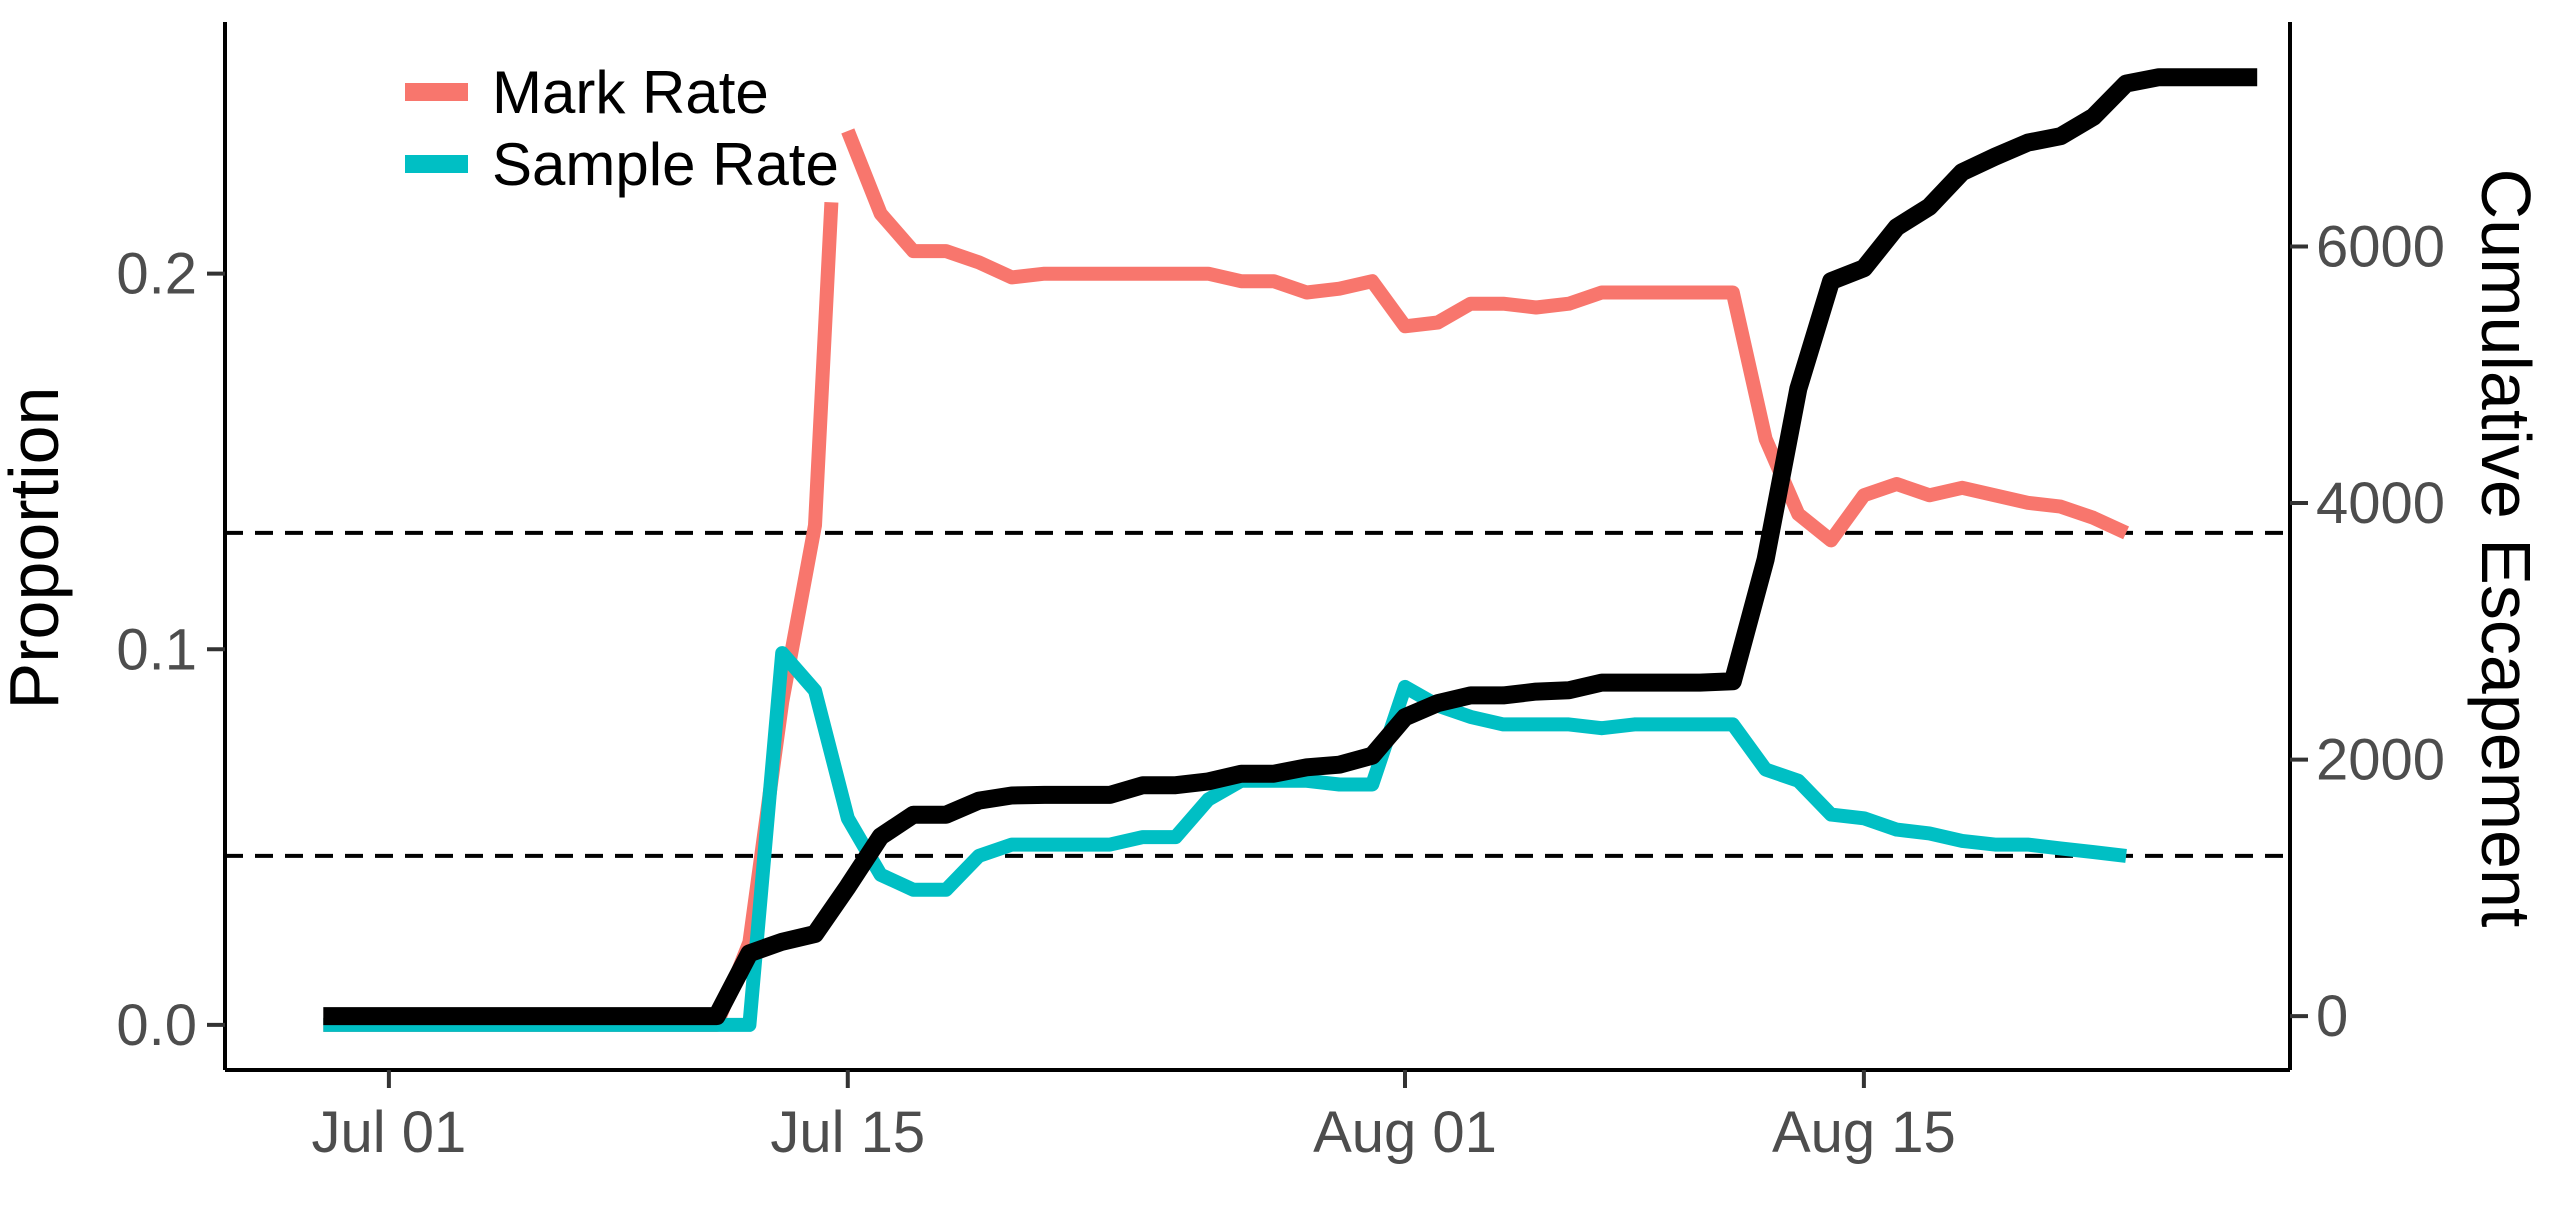  Describe the element at coordinates (847, 1132) in the screenshot. I see `x-tick-label: Jul 15` at that location.